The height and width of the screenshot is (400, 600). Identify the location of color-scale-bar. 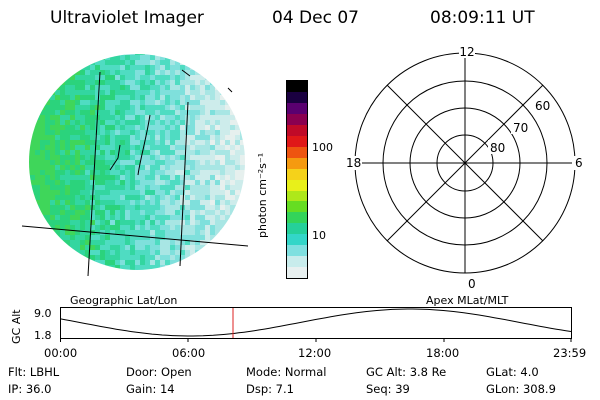
(297, 179).